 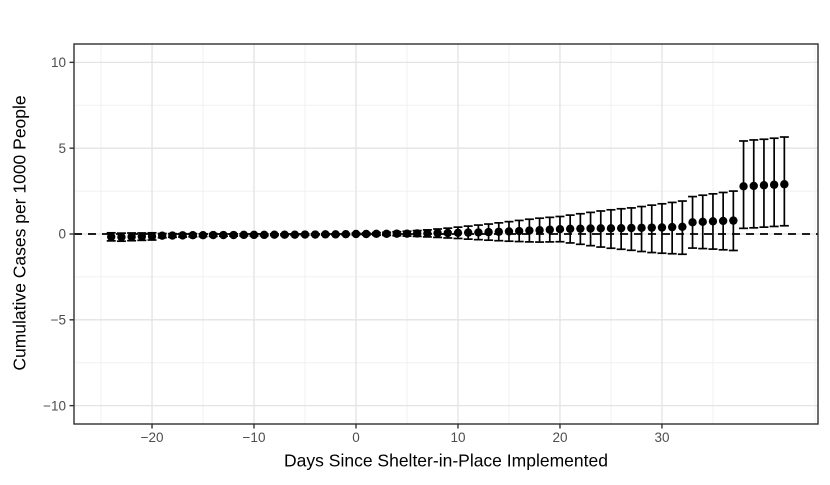 What do you see at coordinates (58, 320) in the screenshot?
I see `svg-text: −5` at bounding box center [58, 320].